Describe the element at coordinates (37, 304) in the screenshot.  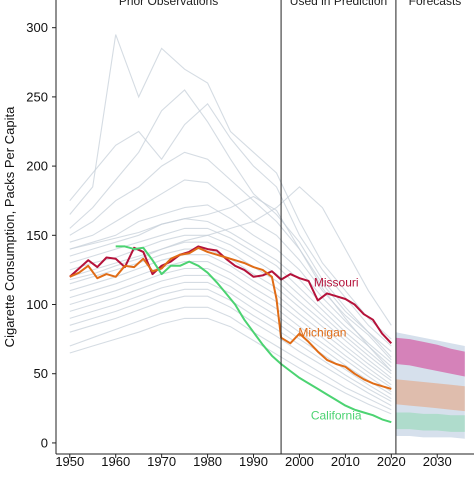
I see `y-tick-label-100: 100` at that location.